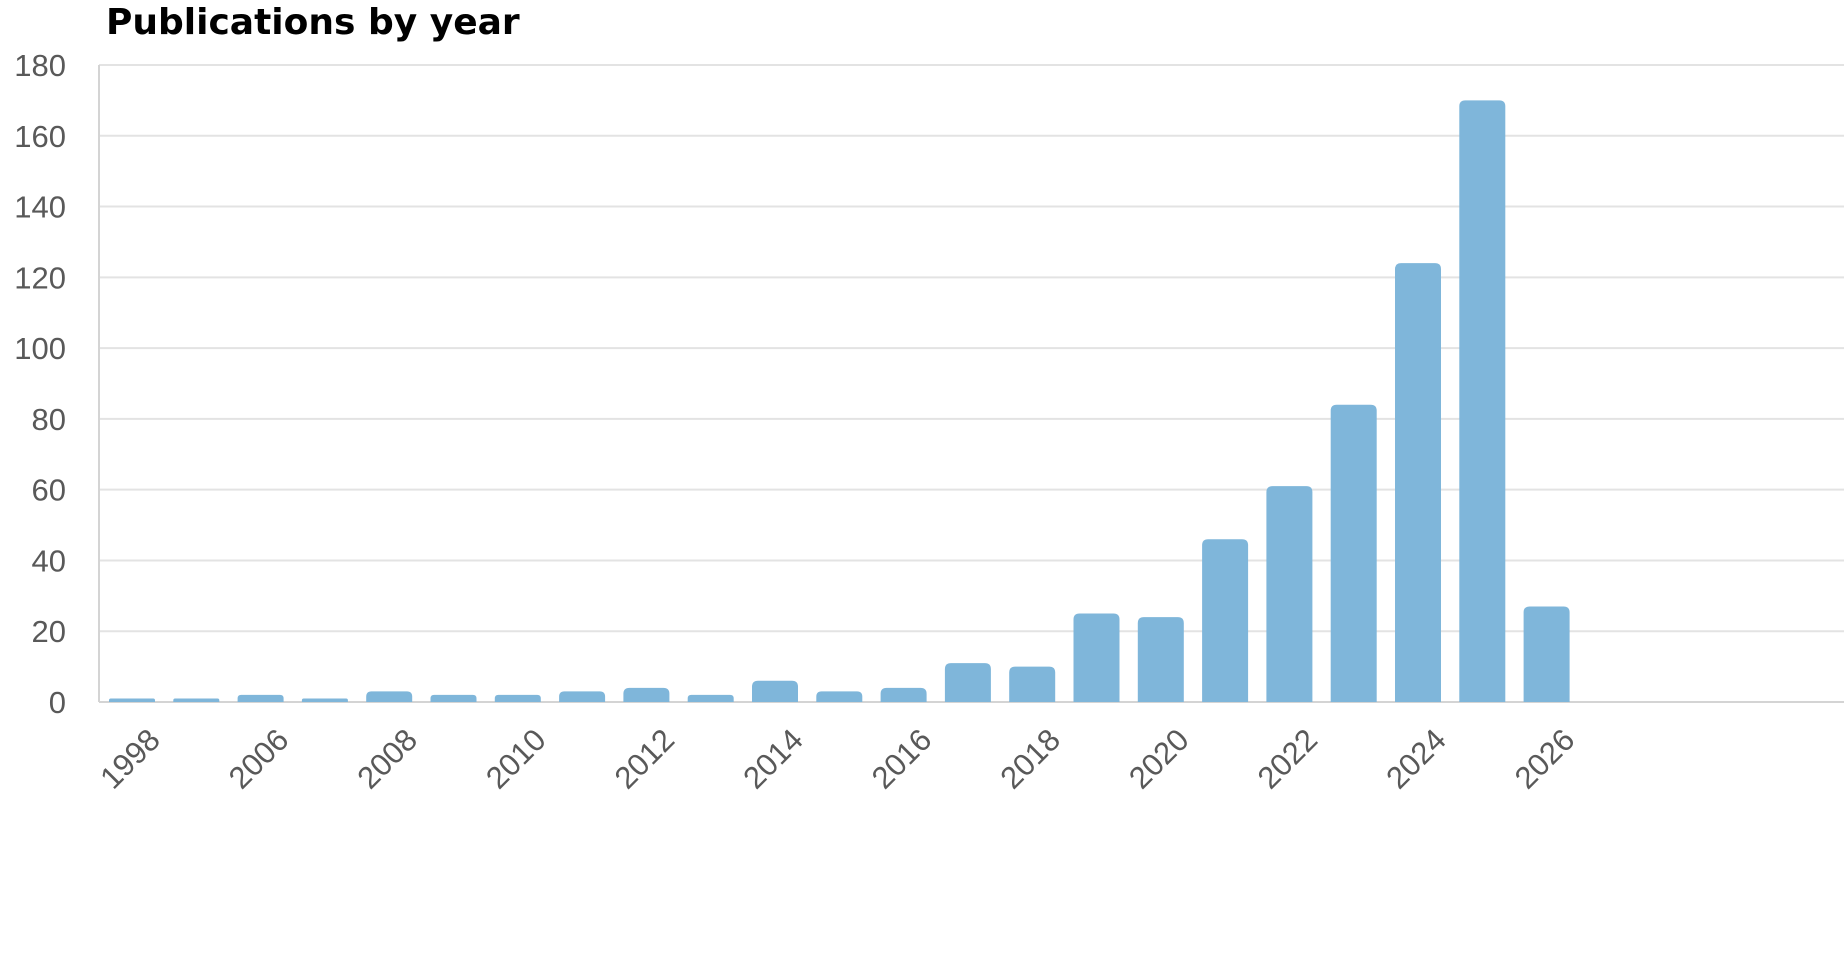 This screenshot has height=957, width=1844. Describe the element at coordinates (40, 136) in the screenshot. I see `y-tick-label: 160` at that location.